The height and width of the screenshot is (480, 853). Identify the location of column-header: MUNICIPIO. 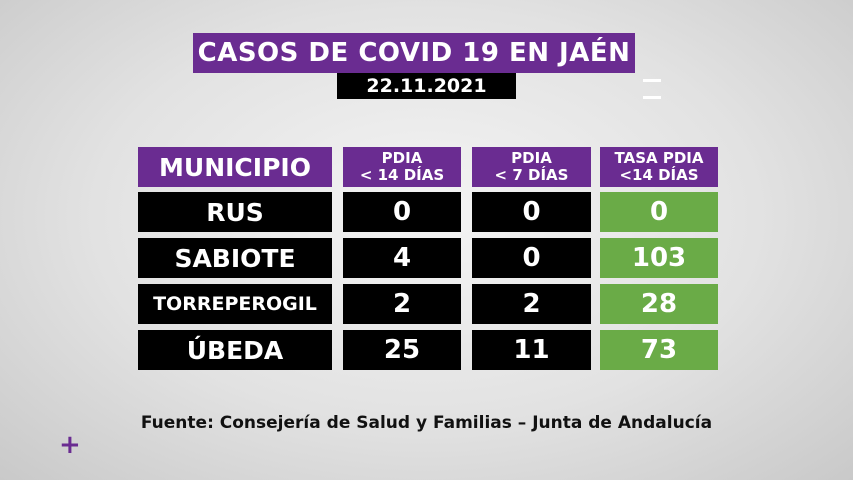
(235, 167).